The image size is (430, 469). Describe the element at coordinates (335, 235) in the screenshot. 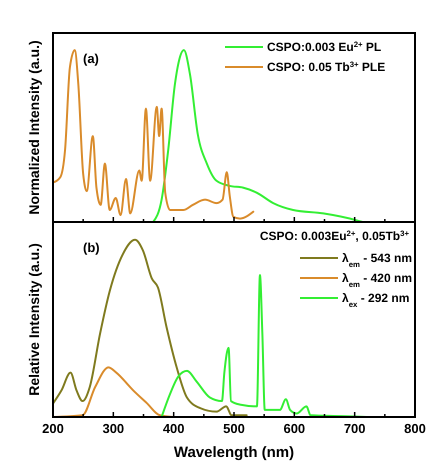

I see `legend-title: CSPO: 0.003Eu$^{2+}$, 0.05Tb$^{3+}$` at that location.